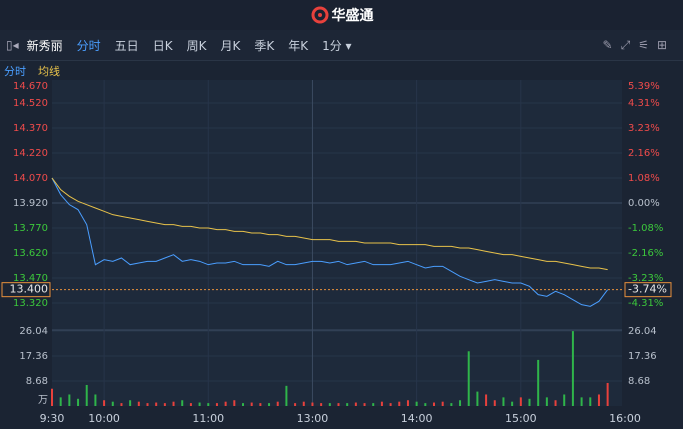 Image resolution: width=683 pixels, height=429 pixels. Describe the element at coordinates (417, 418) in the screenshot. I see `x-tick-label: 14:00` at that location.